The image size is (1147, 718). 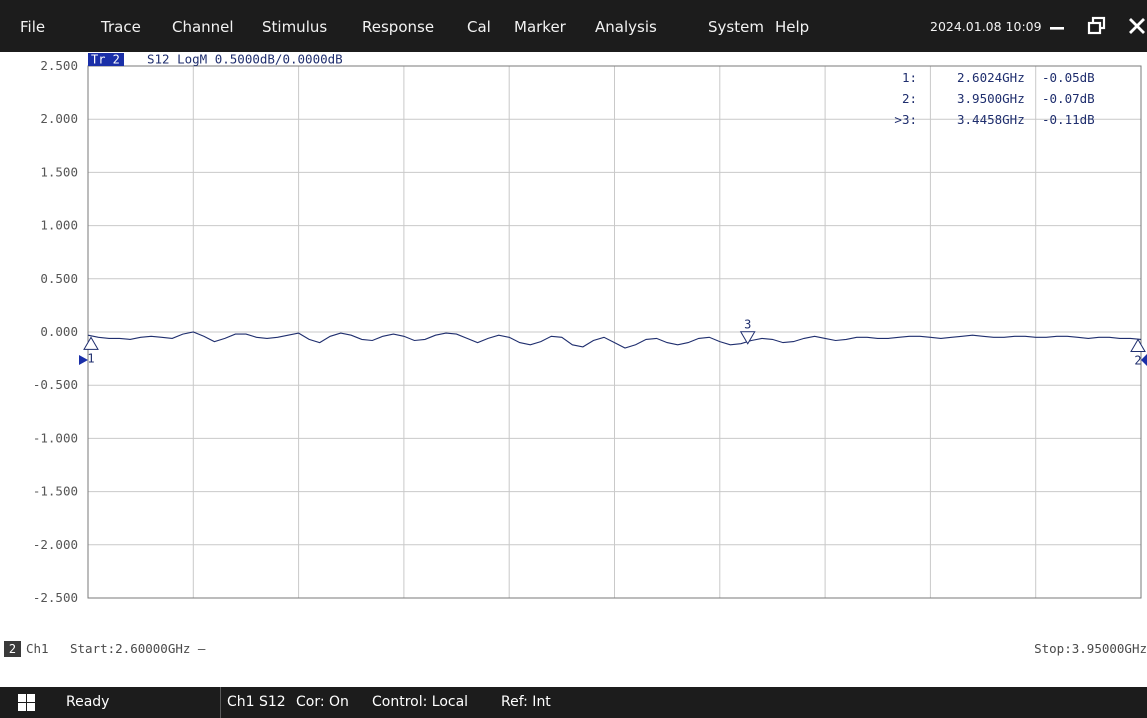 I want to click on trace-label: Tr 2, so click(x=105, y=60).